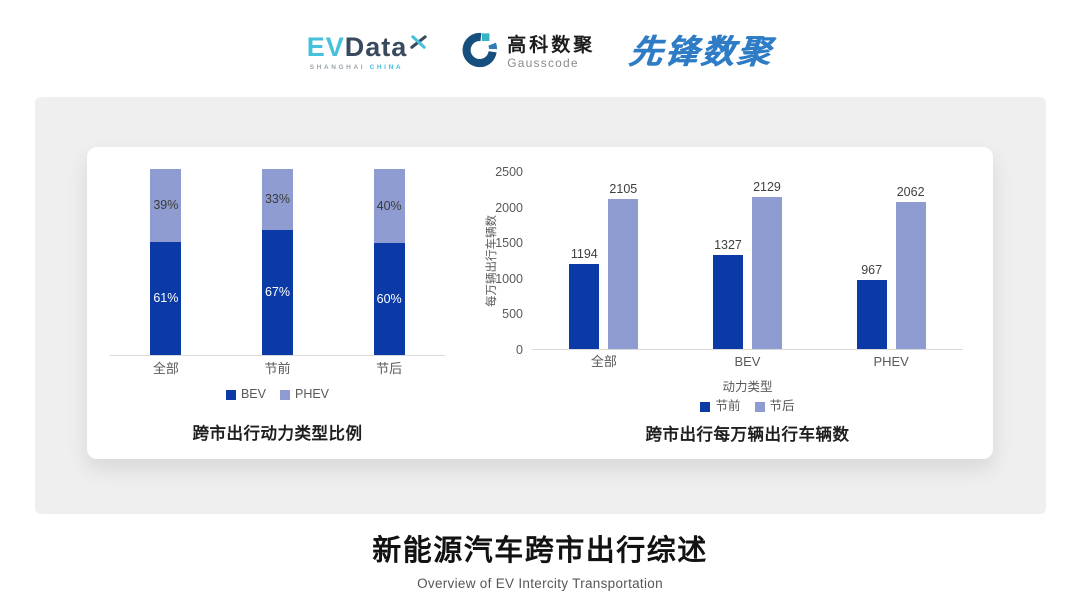 Image resolution: width=1080 pixels, height=608 pixels. Describe the element at coordinates (782, 406) in the screenshot. I see `legend-label: 节后` at that location.